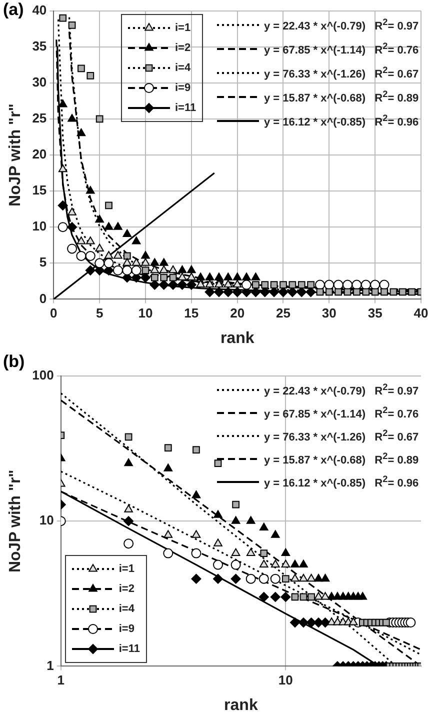 The height and width of the screenshot is (719, 433). I want to click on y-tick-label: 5, so click(43, 262).